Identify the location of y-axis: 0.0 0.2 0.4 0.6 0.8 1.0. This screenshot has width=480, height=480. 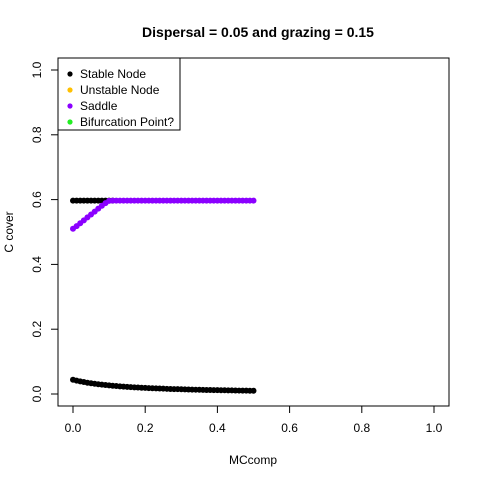
(44, 231).